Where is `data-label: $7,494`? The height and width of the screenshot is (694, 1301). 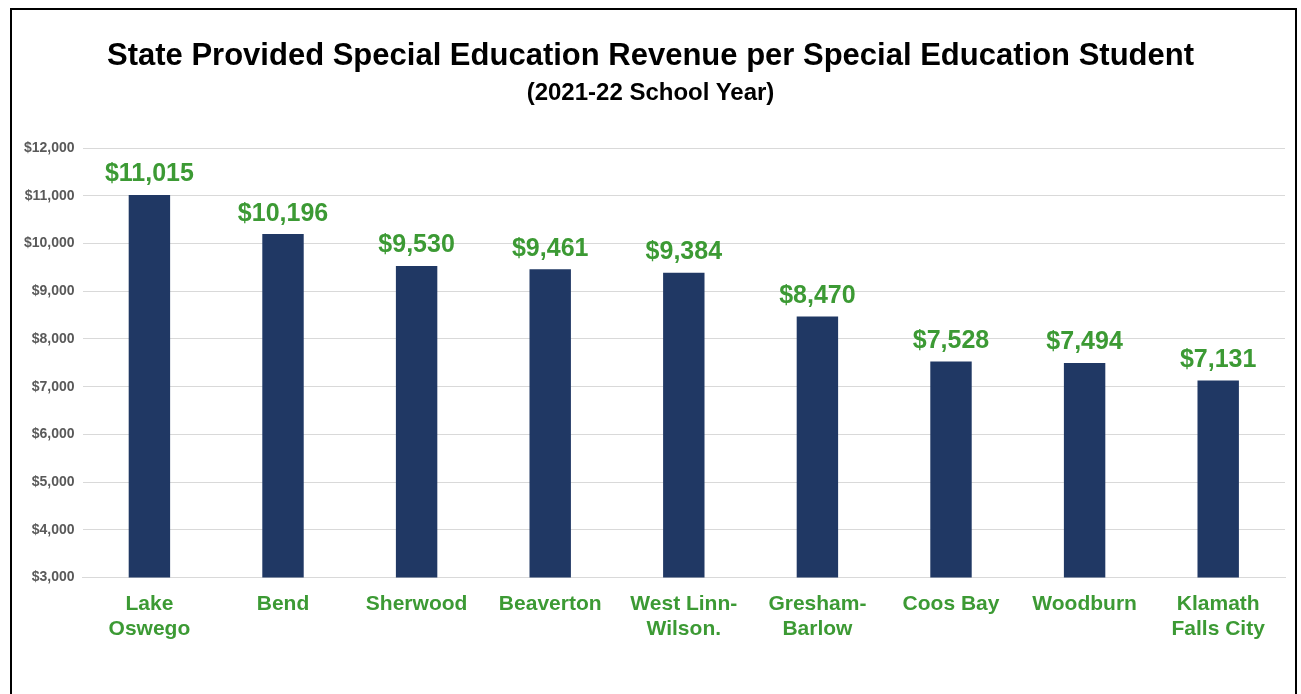 data-label: $7,494 is located at coordinates (1084, 340).